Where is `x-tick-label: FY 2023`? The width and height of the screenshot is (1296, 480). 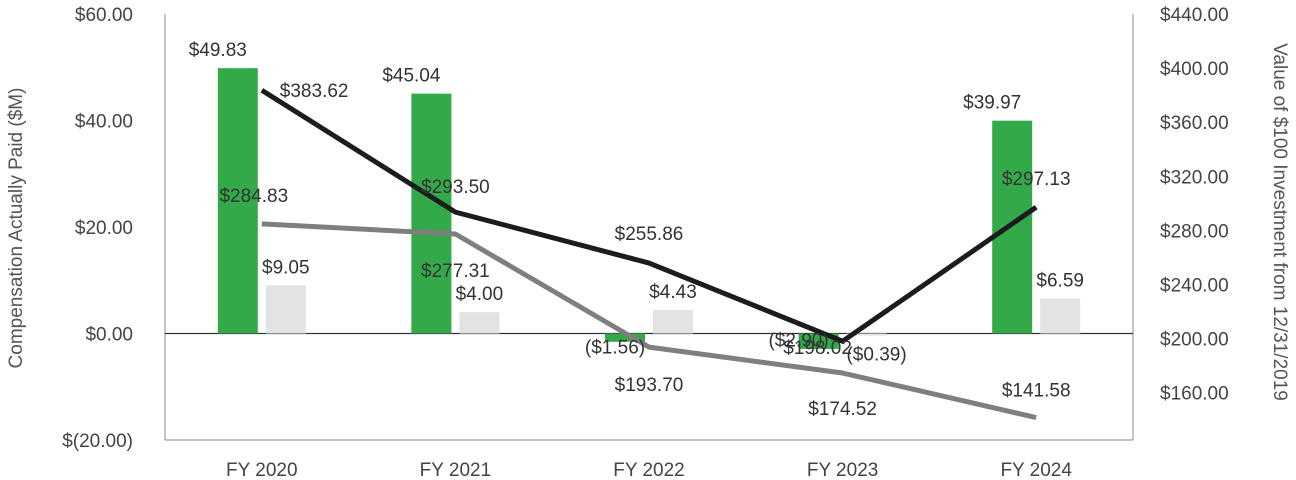
x-tick-label: FY 2023 is located at coordinates (842, 470).